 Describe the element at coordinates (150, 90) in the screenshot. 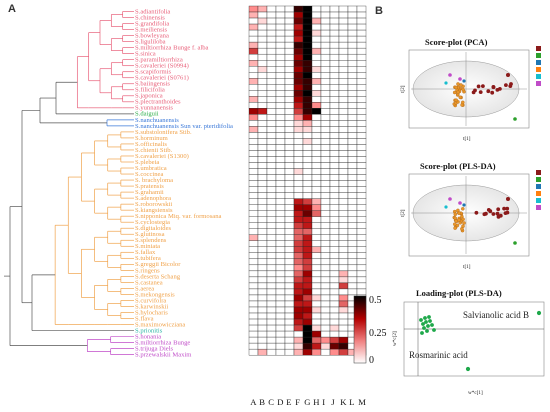

I see `species-label: S.filicifolia` at that location.